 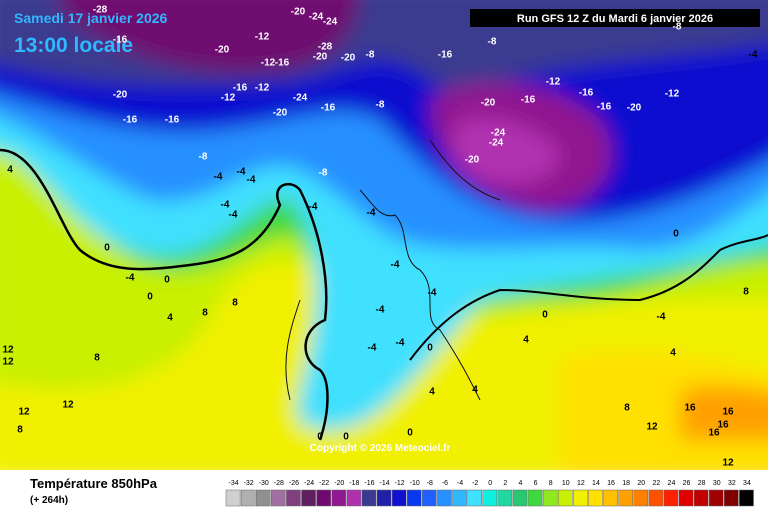 What do you see at coordinates (400, 483) in the screenshot?
I see `scale-label: -12` at bounding box center [400, 483].